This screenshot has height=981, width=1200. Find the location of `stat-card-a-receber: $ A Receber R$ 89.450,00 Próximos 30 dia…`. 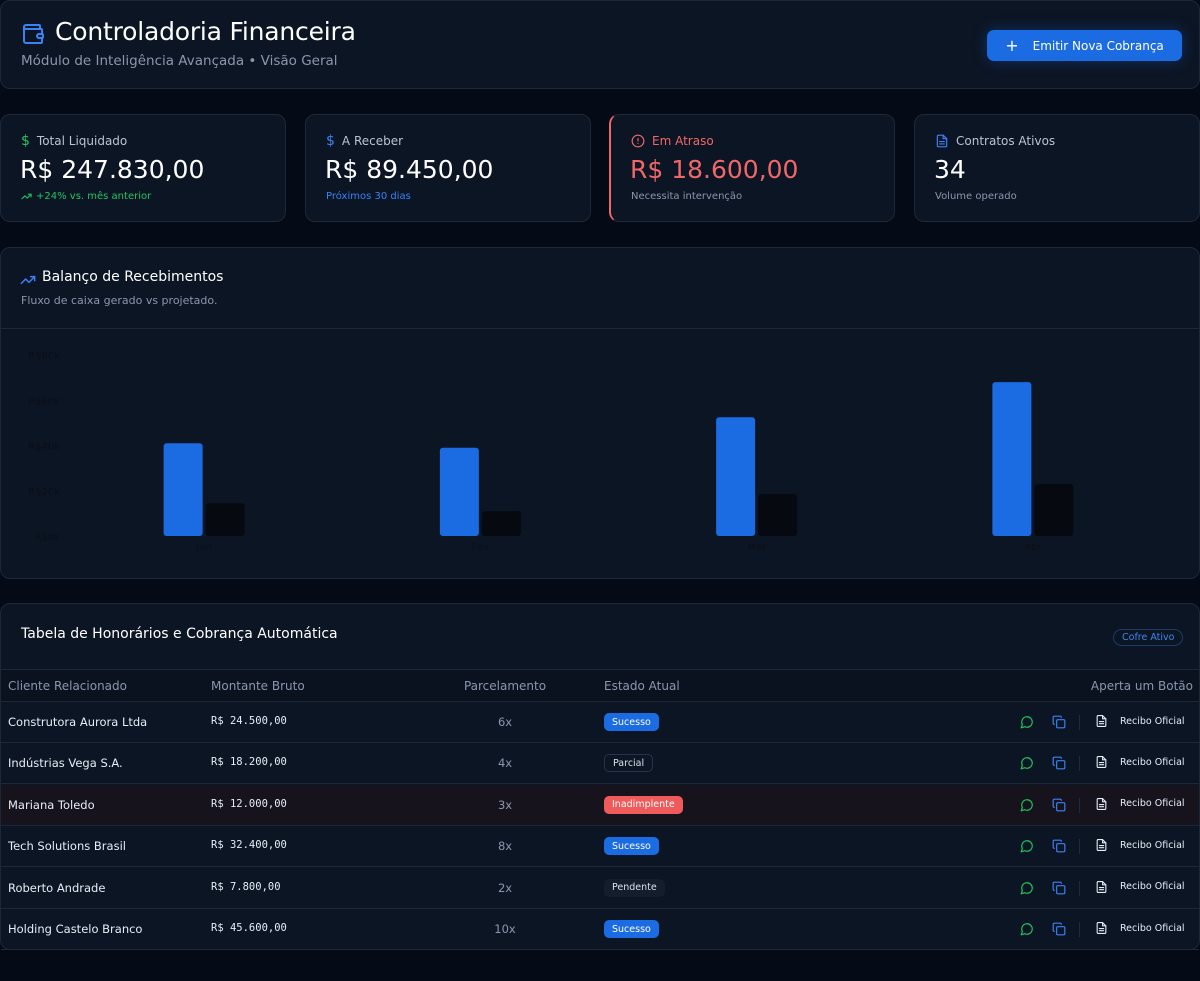

stat-card-a-receber: $ A Receber R$ 89.450,00 Próximos 30 dia… is located at coordinates (448, 168).